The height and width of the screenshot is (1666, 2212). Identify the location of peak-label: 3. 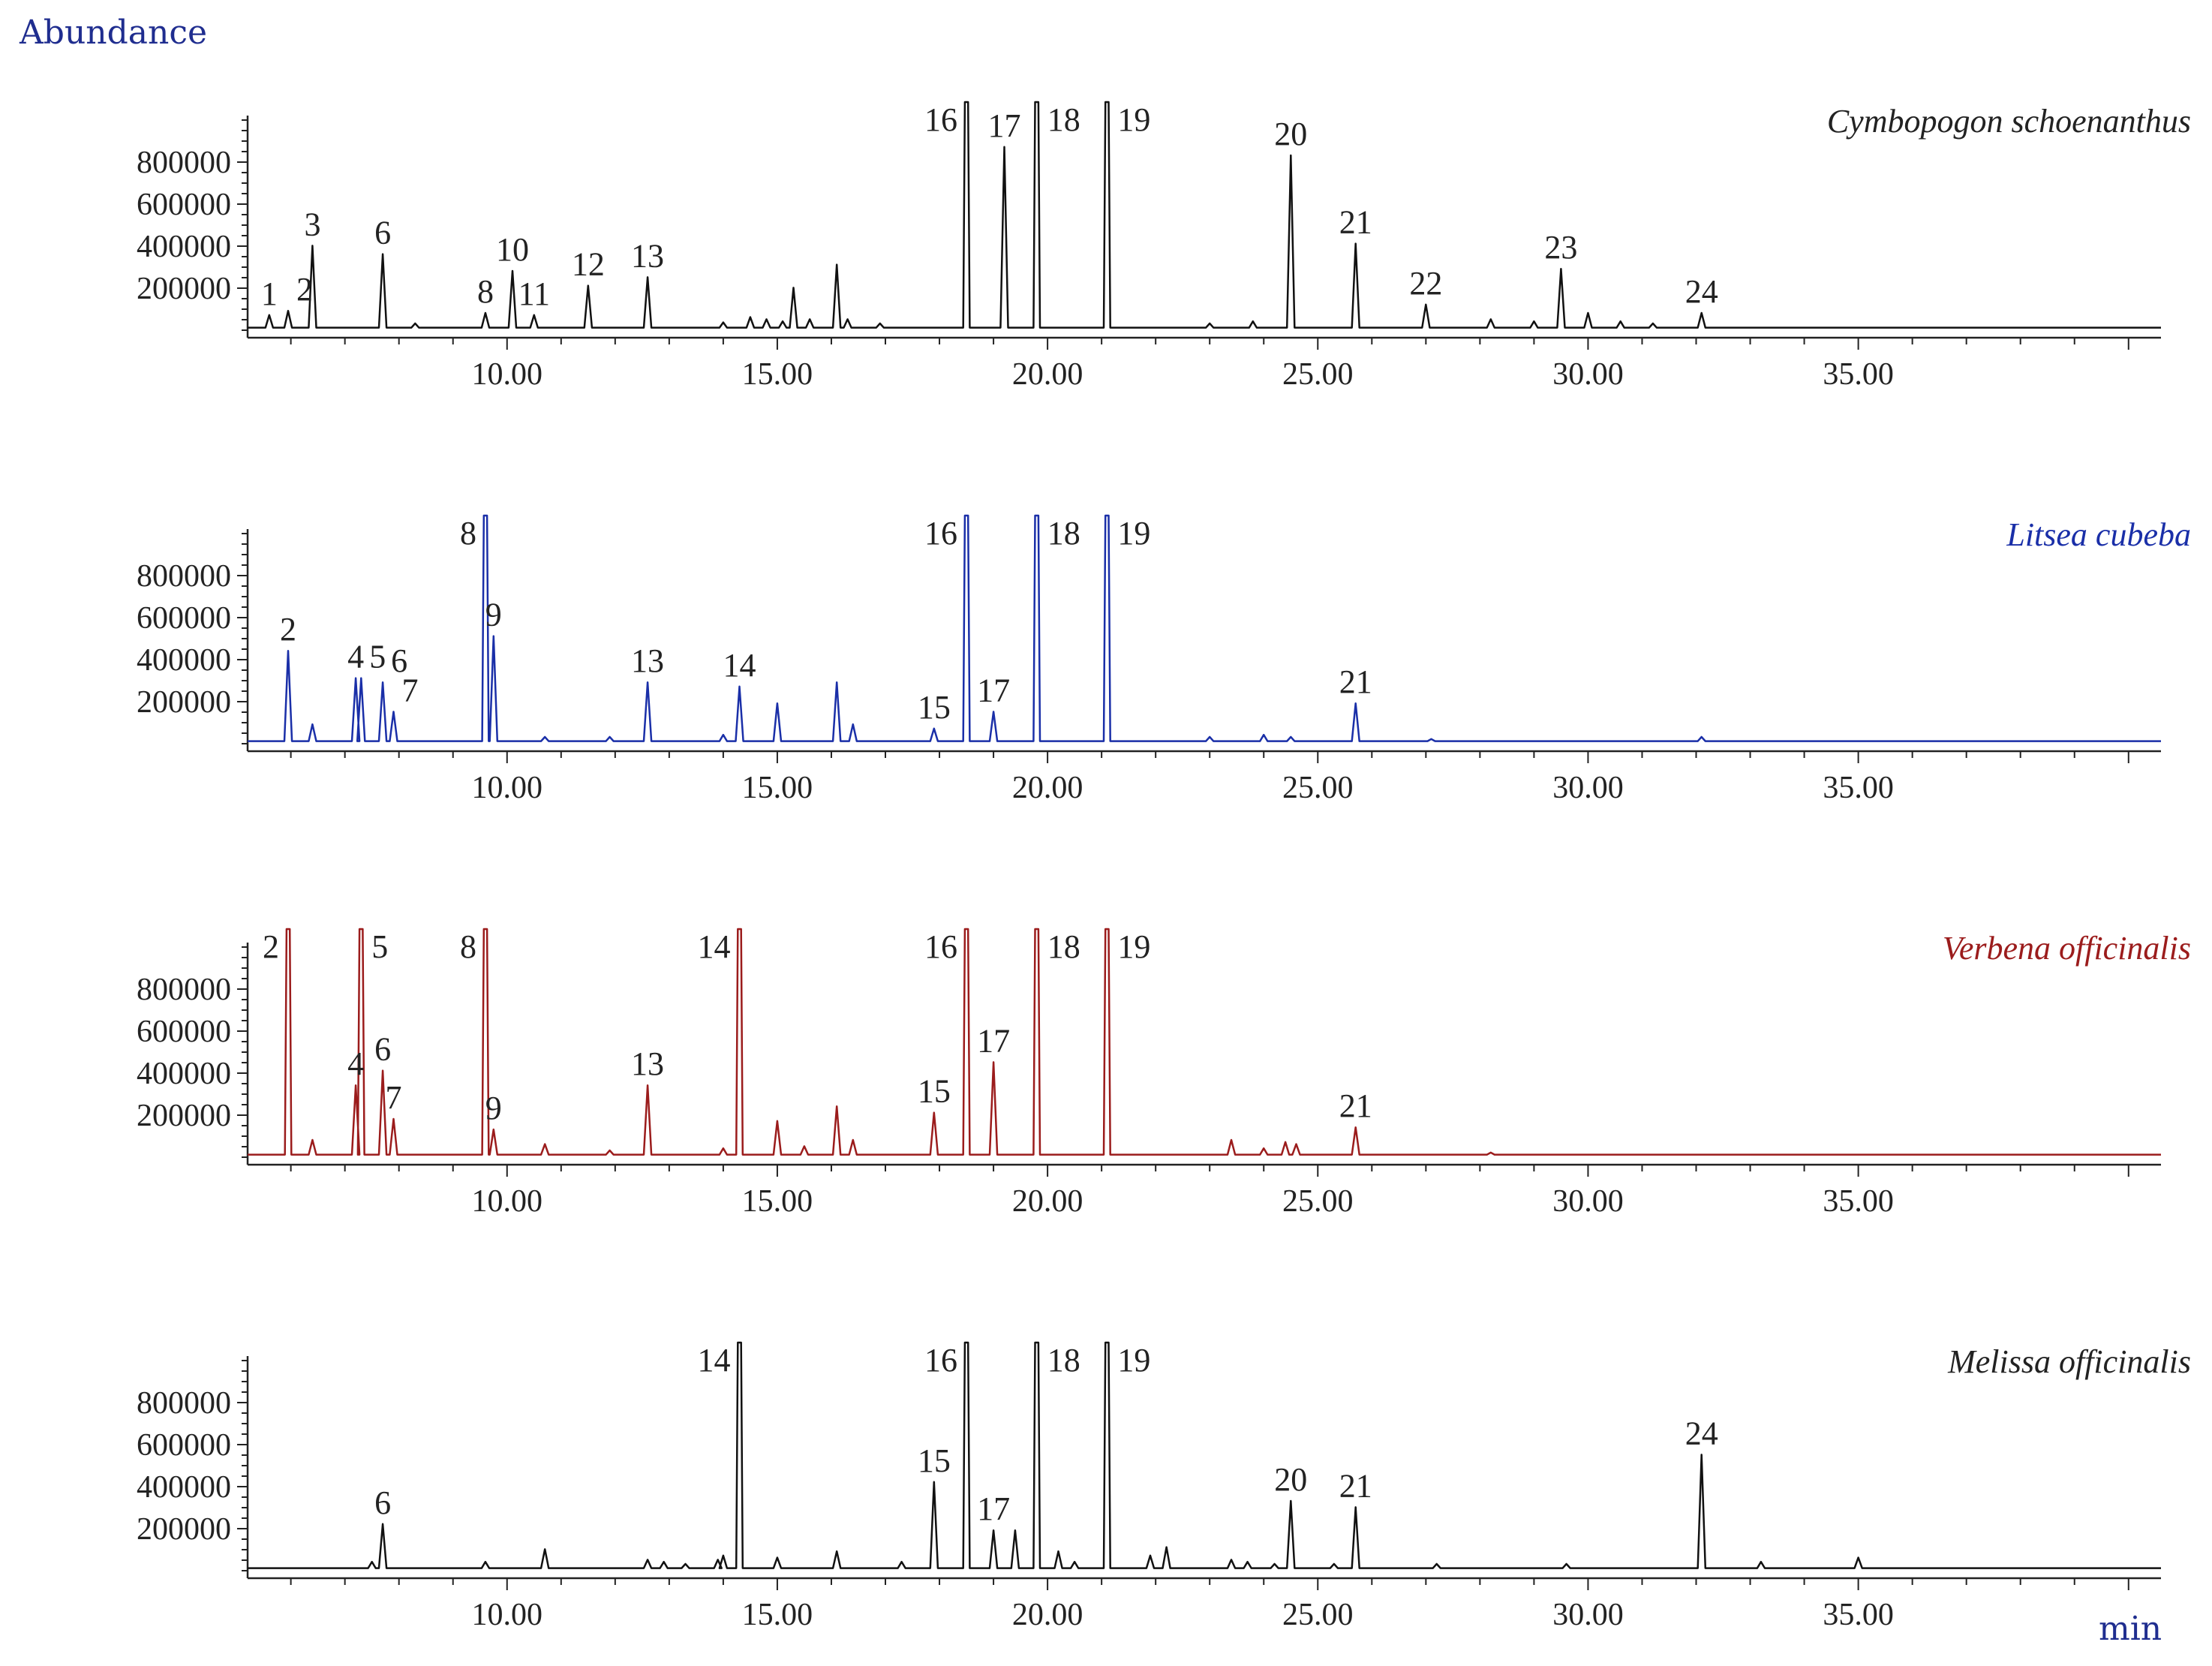
(312, 224).